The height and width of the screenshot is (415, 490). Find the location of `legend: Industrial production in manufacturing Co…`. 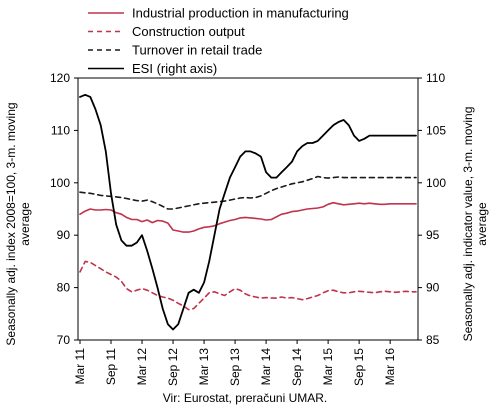

legend: Industrial production in manufacturing Co… is located at coordinates (218, 41).